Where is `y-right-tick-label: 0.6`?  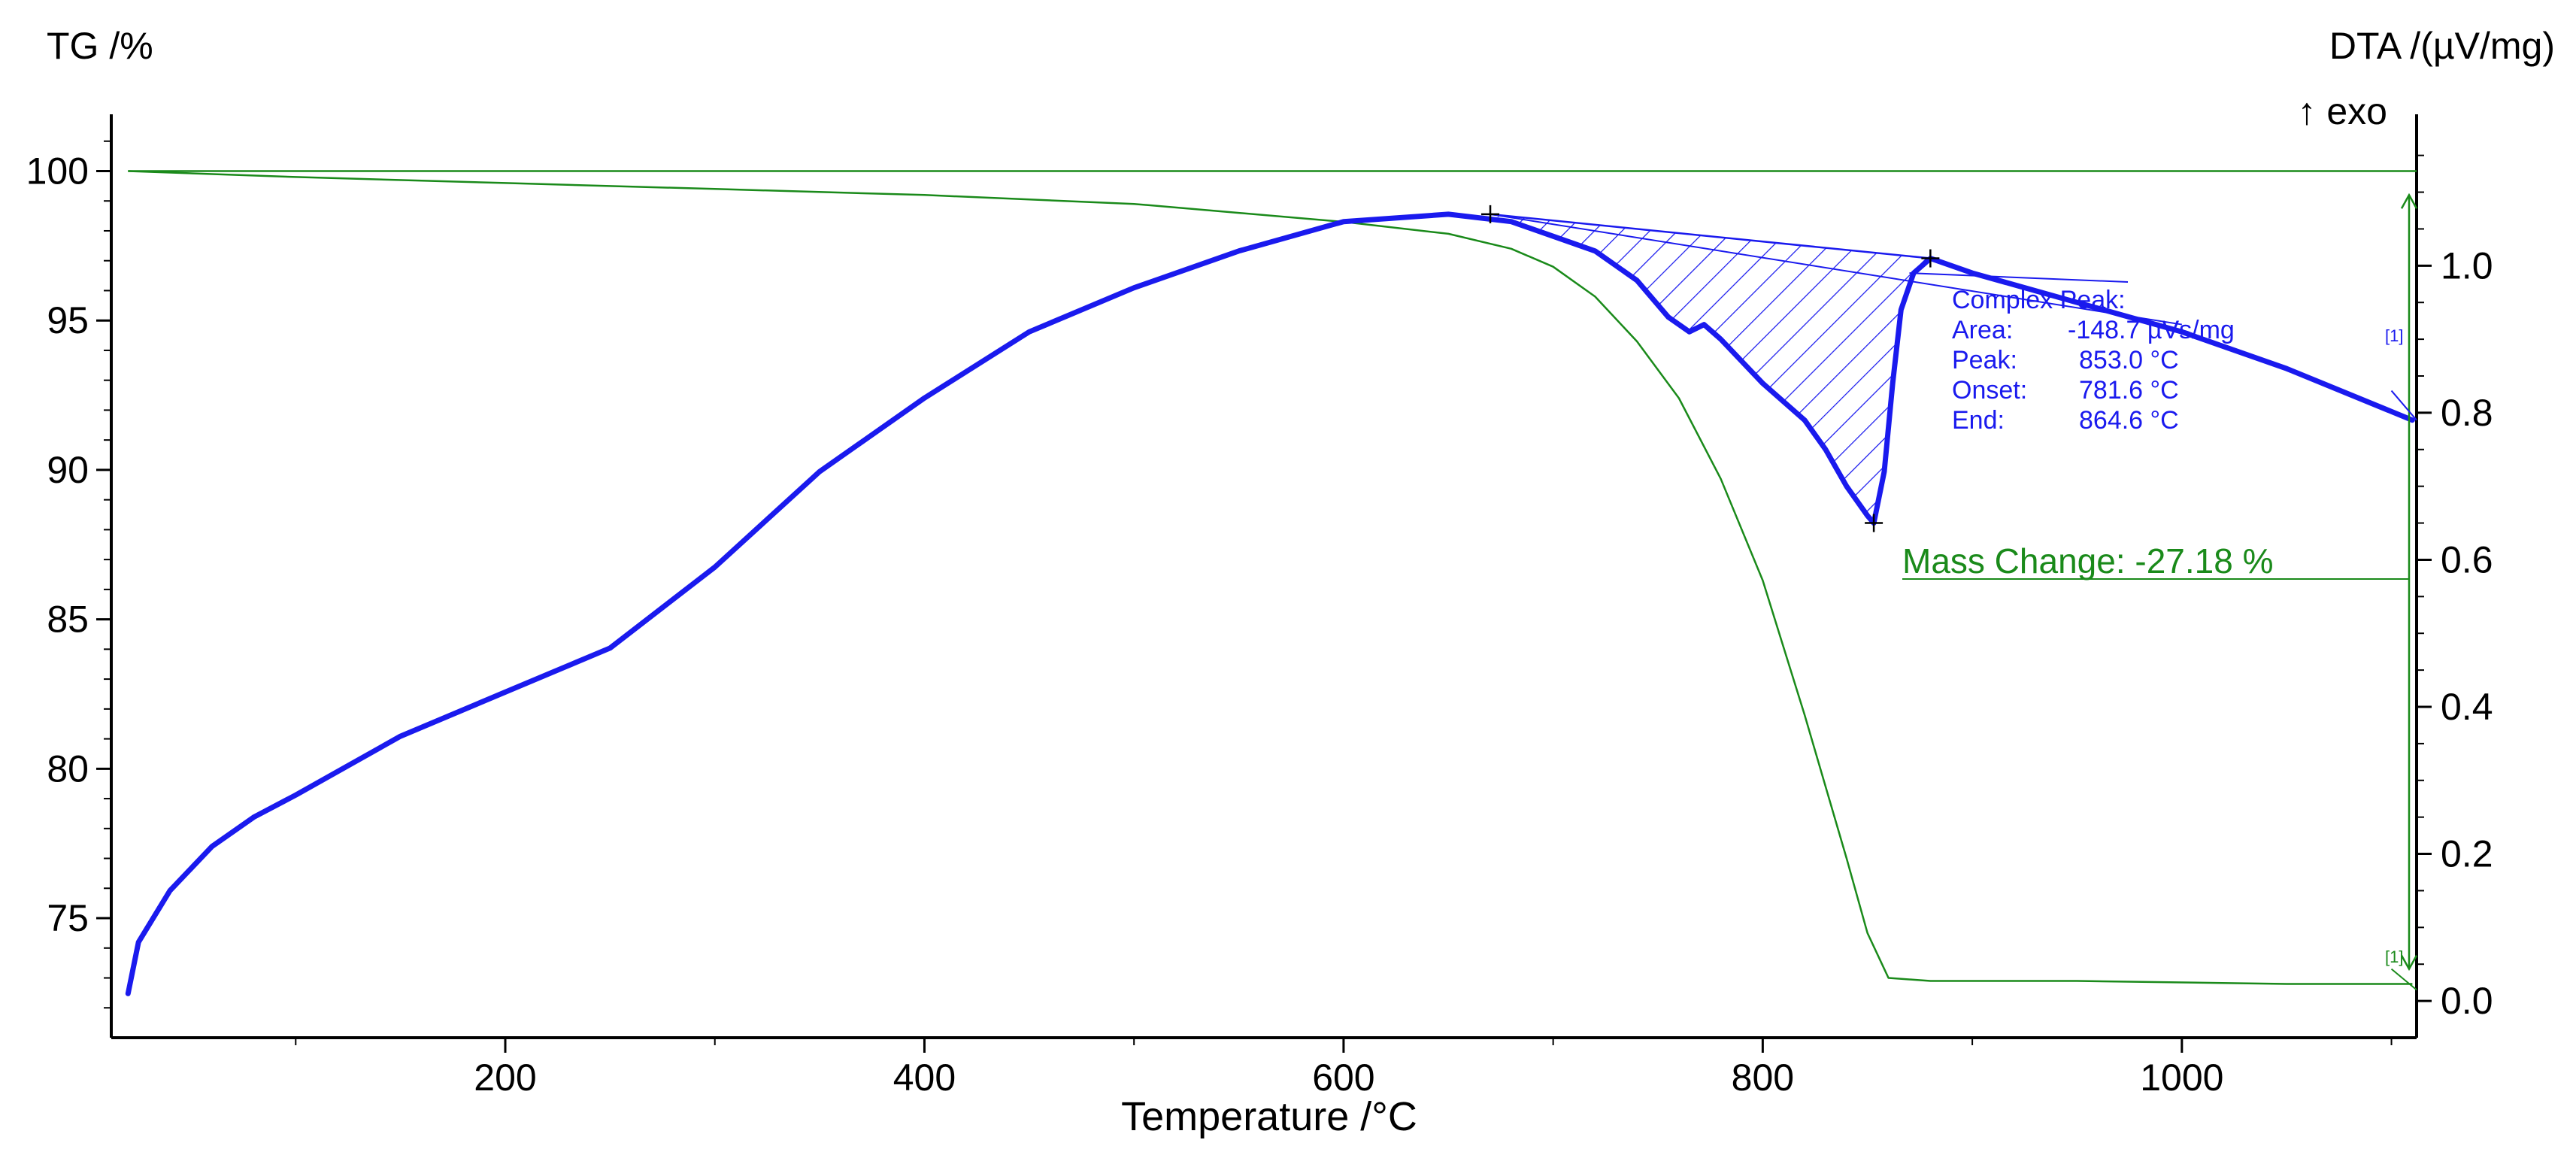 y-right-tick-label: 0.6 is located at coordinates (2467, 559).